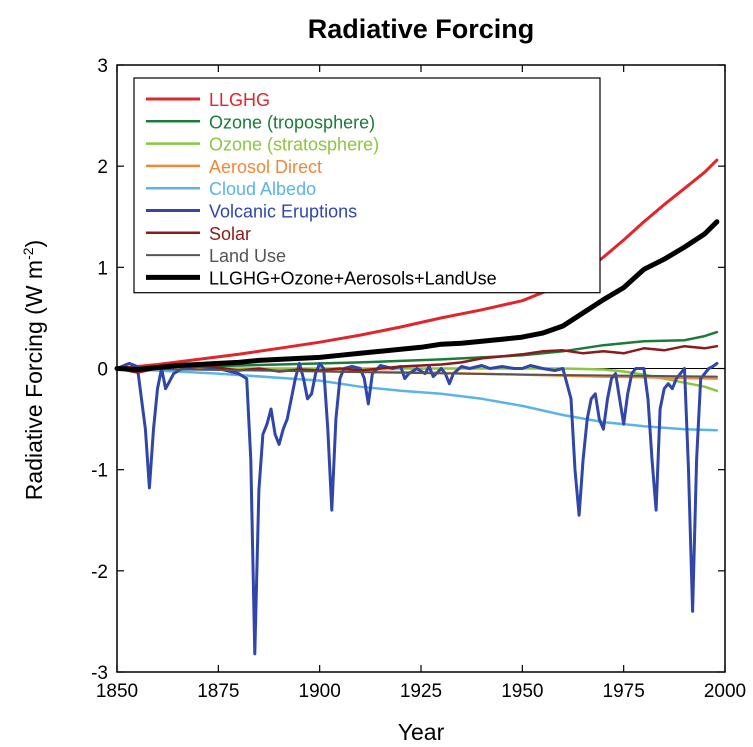 The image size is (753, 747). Describe the element at coordinates (102, 268) in the screenshot. I see `y-tick-label: 1` at that location.